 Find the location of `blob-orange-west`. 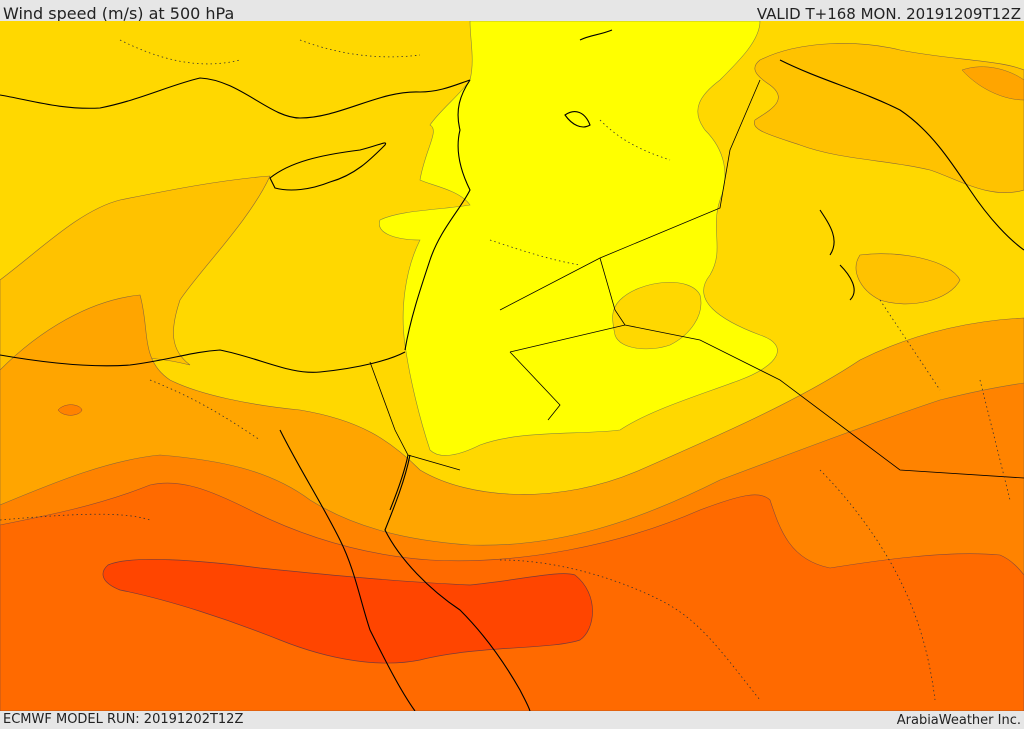

blob-orange-west is located at coordinates (70, 410).